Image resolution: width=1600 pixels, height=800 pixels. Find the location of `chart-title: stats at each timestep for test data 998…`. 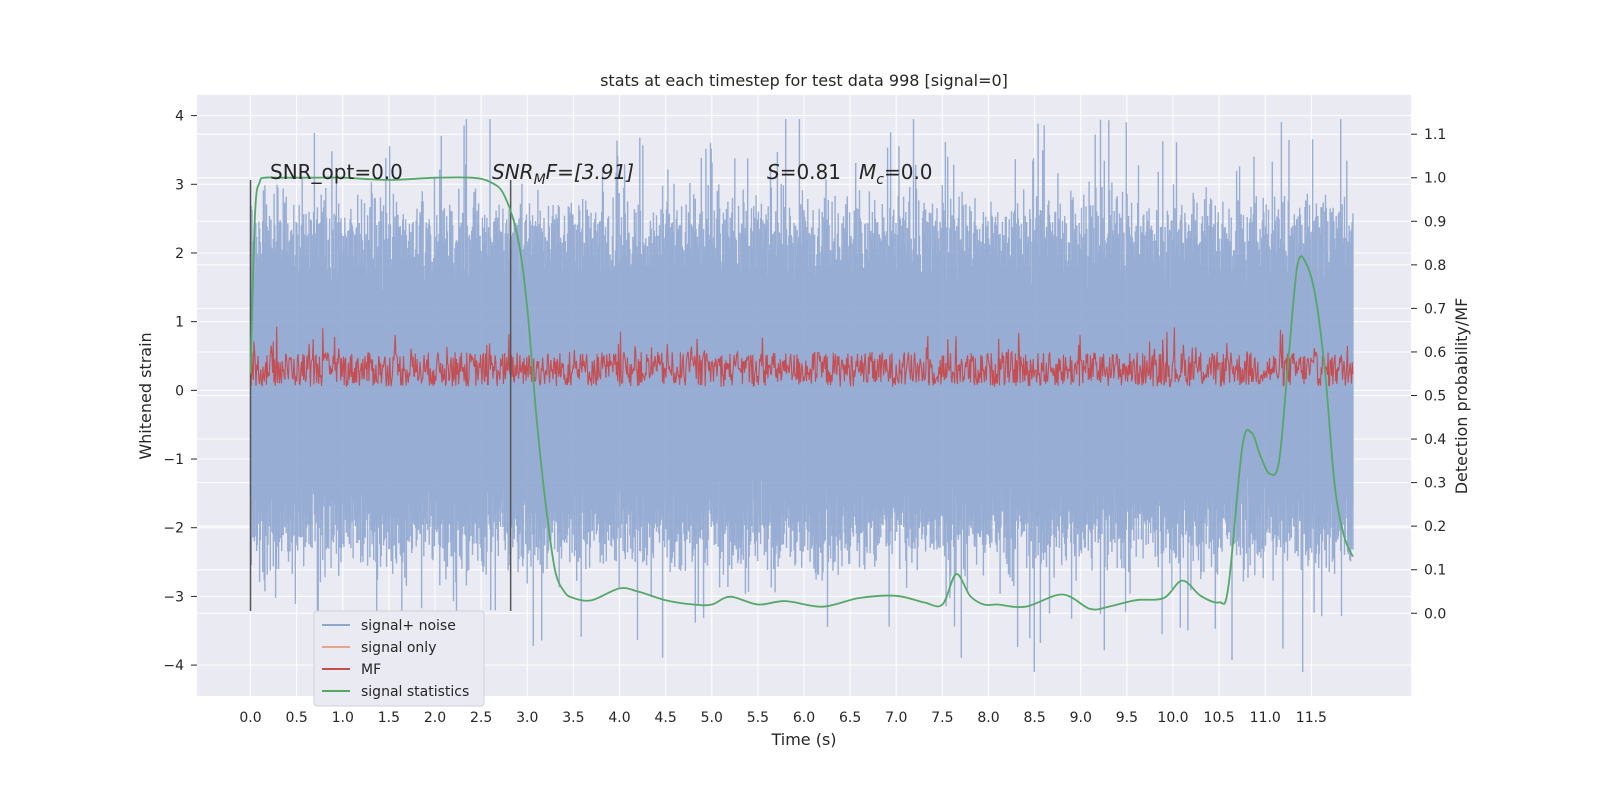

chart-title: stats at each timestep for test data 998… is located at coordinates (804, 80).